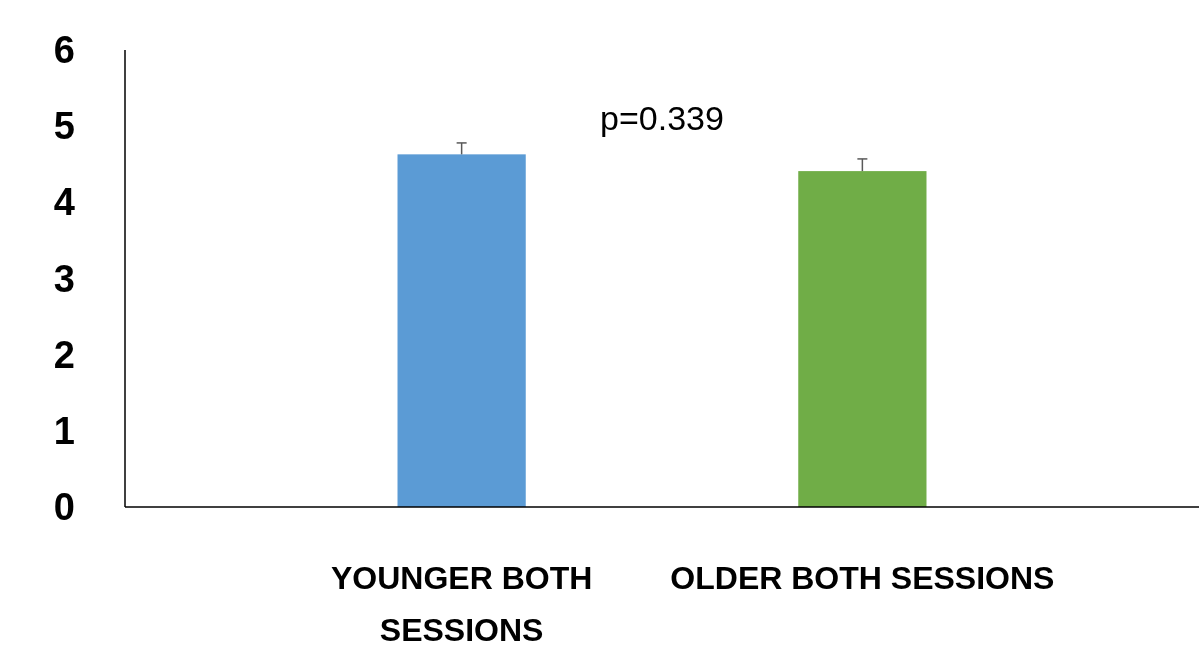 The width and height of the screenshot is (1199, 668). What do you see at coordinates (64, 278) in the screenshot?
I see `y-tick-label: 3` at bounding box center [64, 278].